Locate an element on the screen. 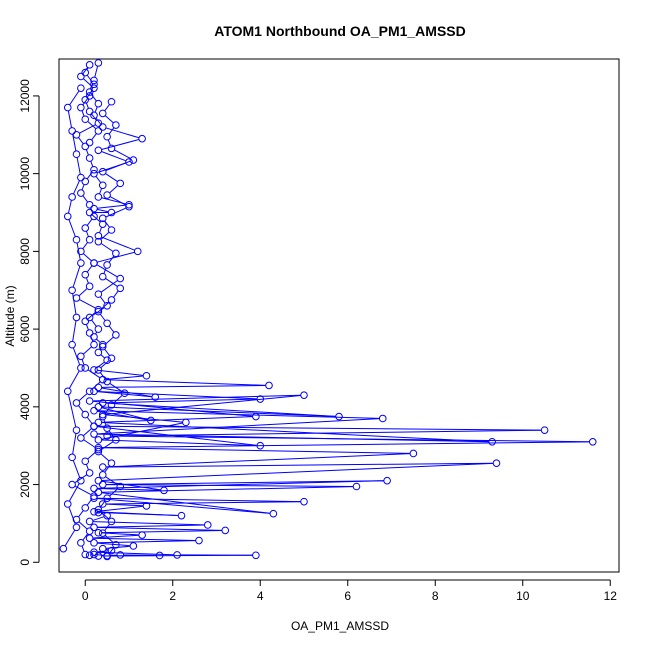 Image resolution: width=650 pixels, height=650 pixels. x-axis-label: OA_PM1_AMSSD is located at coordinates (340, 626).